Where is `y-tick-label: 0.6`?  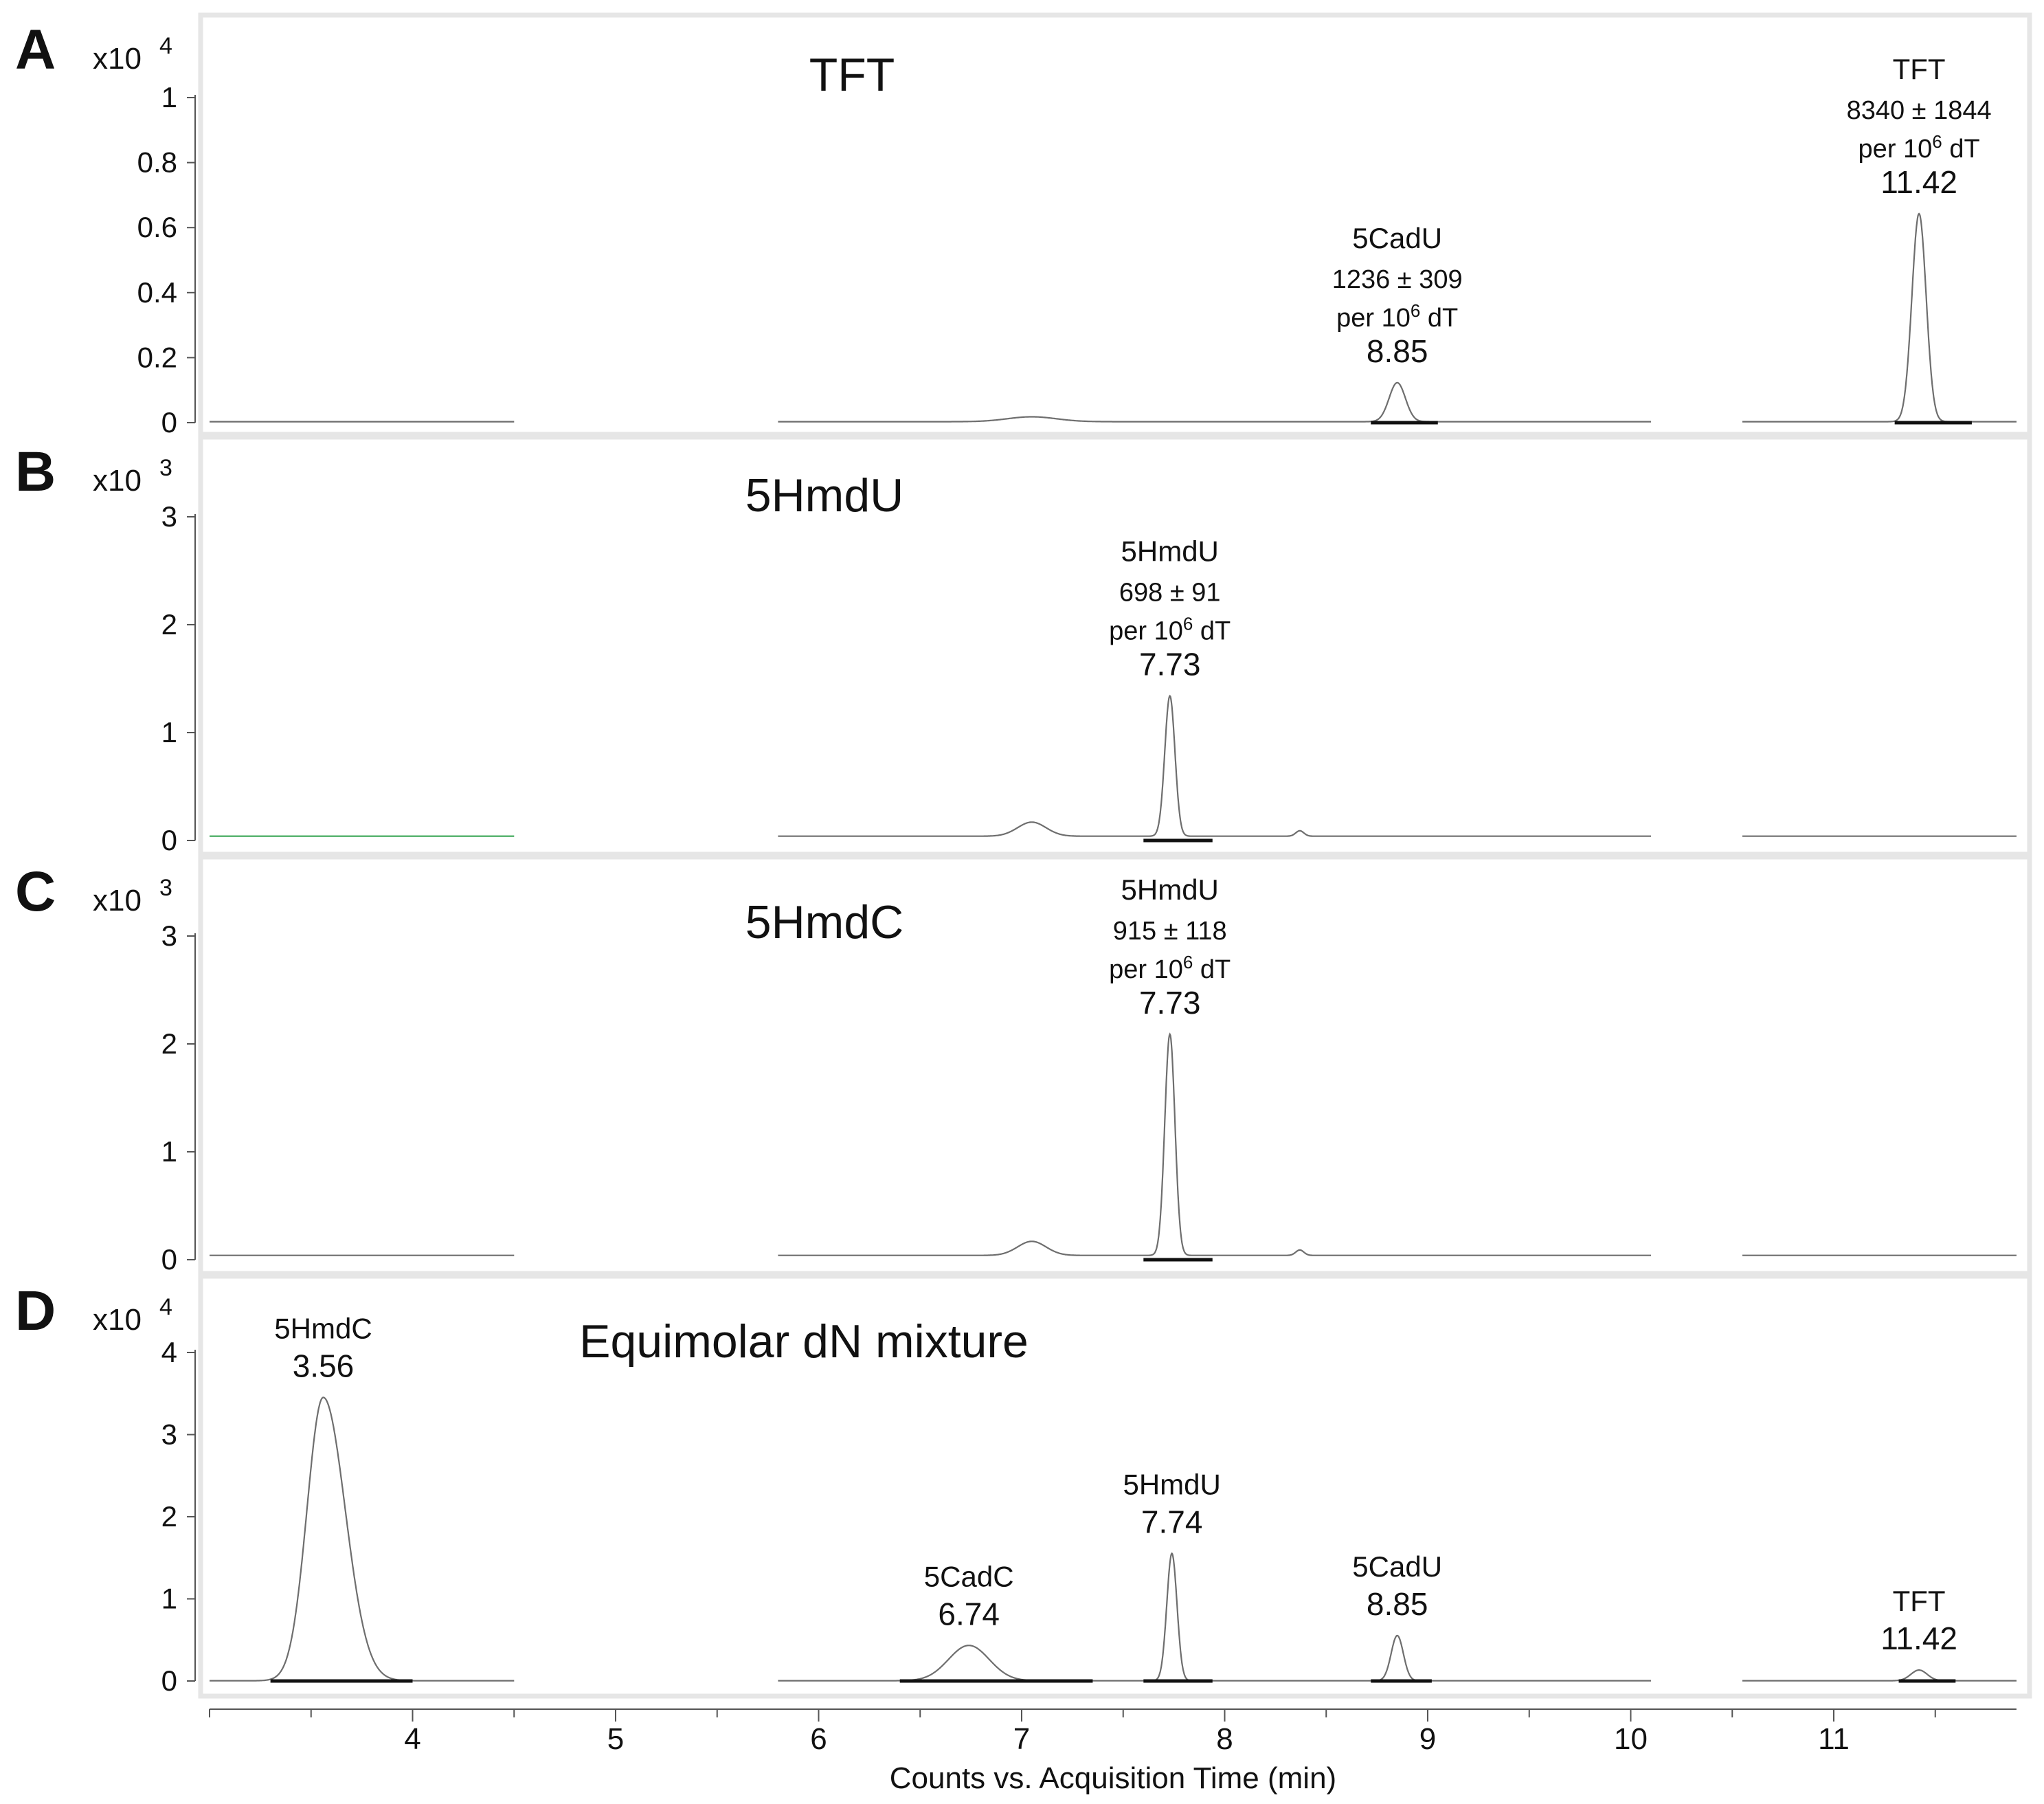 y-tick-label: 0.6 is located at coordinates (157, 227).